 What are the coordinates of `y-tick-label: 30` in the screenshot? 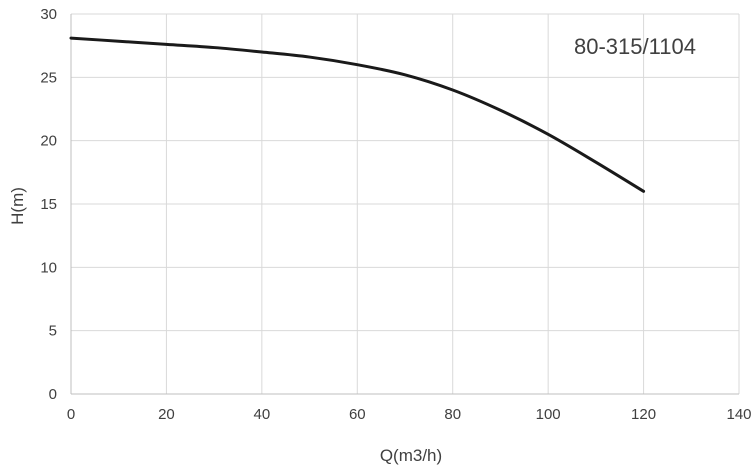 It's located at (48, 14).